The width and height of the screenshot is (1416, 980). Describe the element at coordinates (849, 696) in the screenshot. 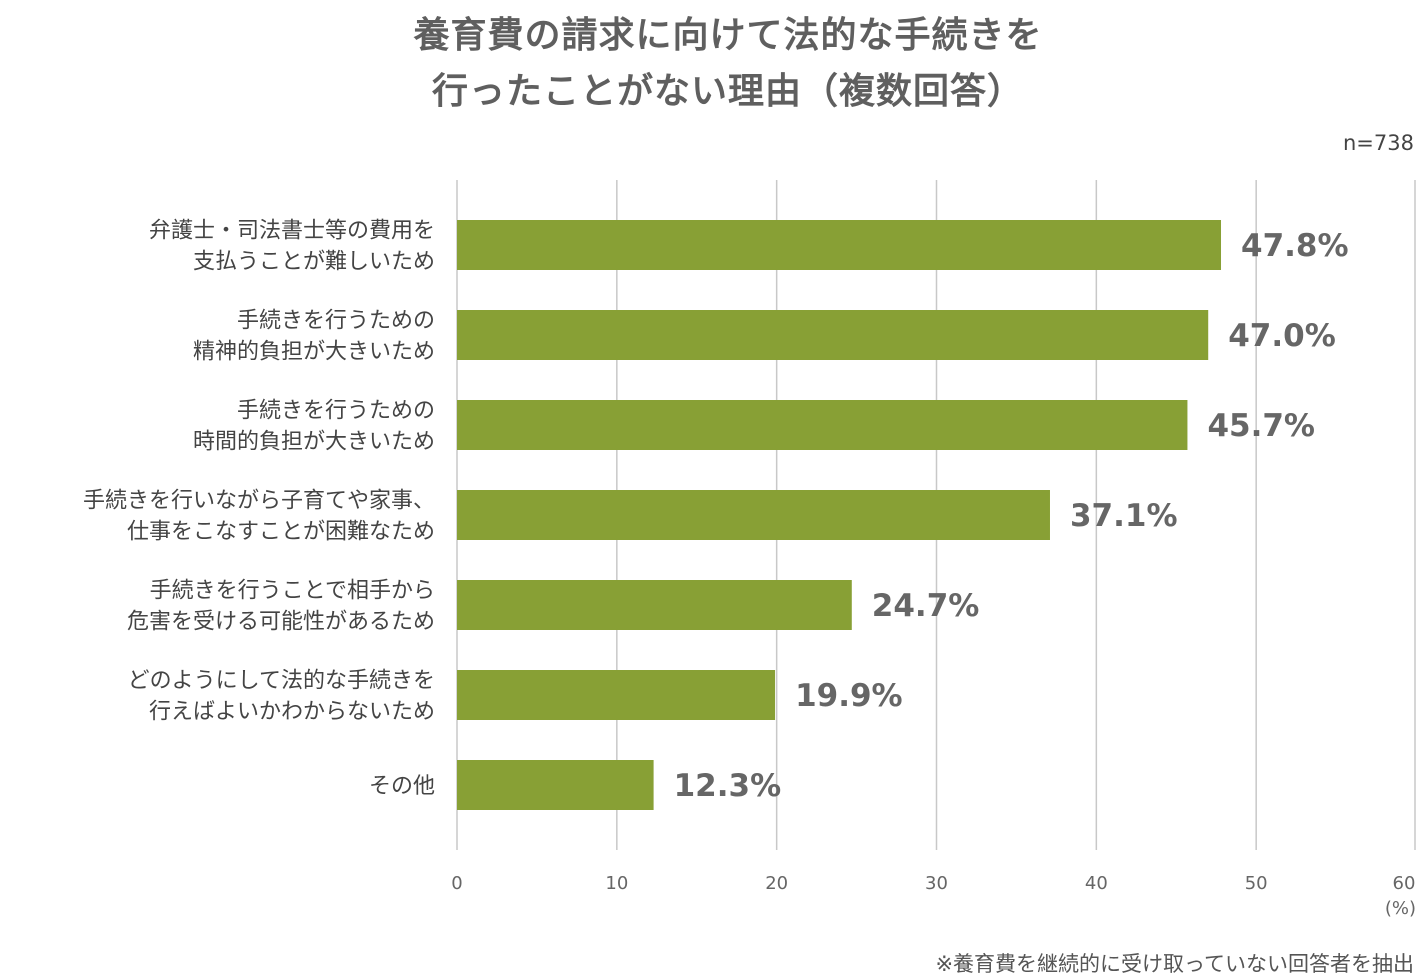

I see `value-label: 19.9%` at that location.